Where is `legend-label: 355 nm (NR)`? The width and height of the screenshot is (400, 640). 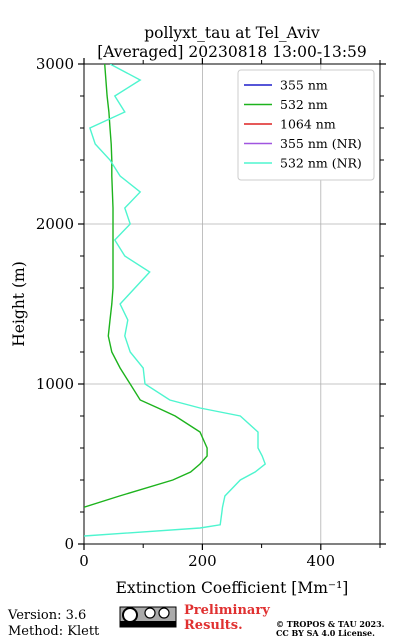
legend-label: 355 nm (NR) is located at coordinates (321, 143).